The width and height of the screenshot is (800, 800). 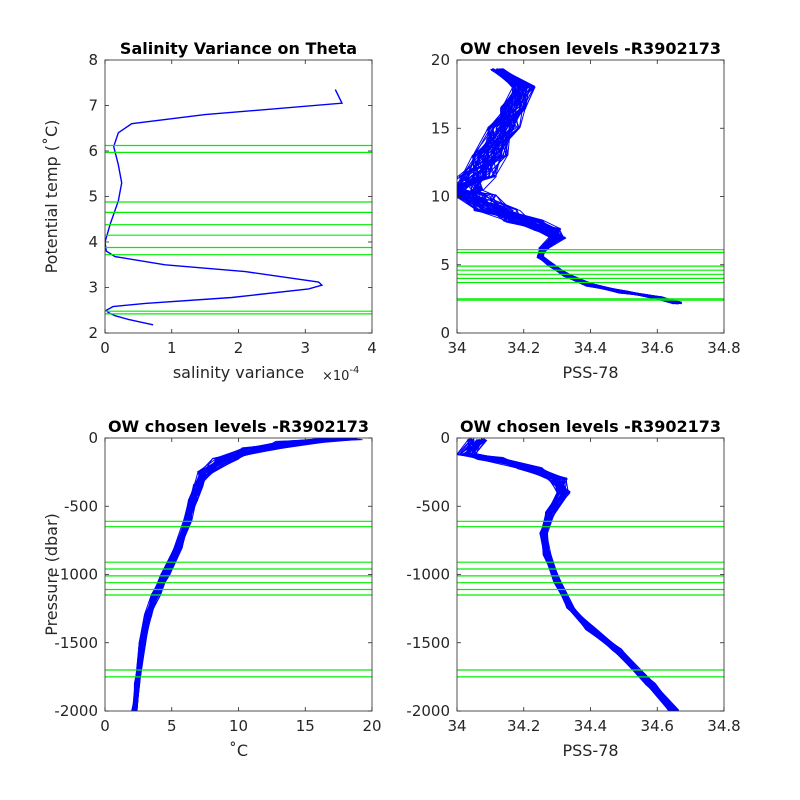 I want to click on y-tick-label: 10, so click(x=440, y=197).